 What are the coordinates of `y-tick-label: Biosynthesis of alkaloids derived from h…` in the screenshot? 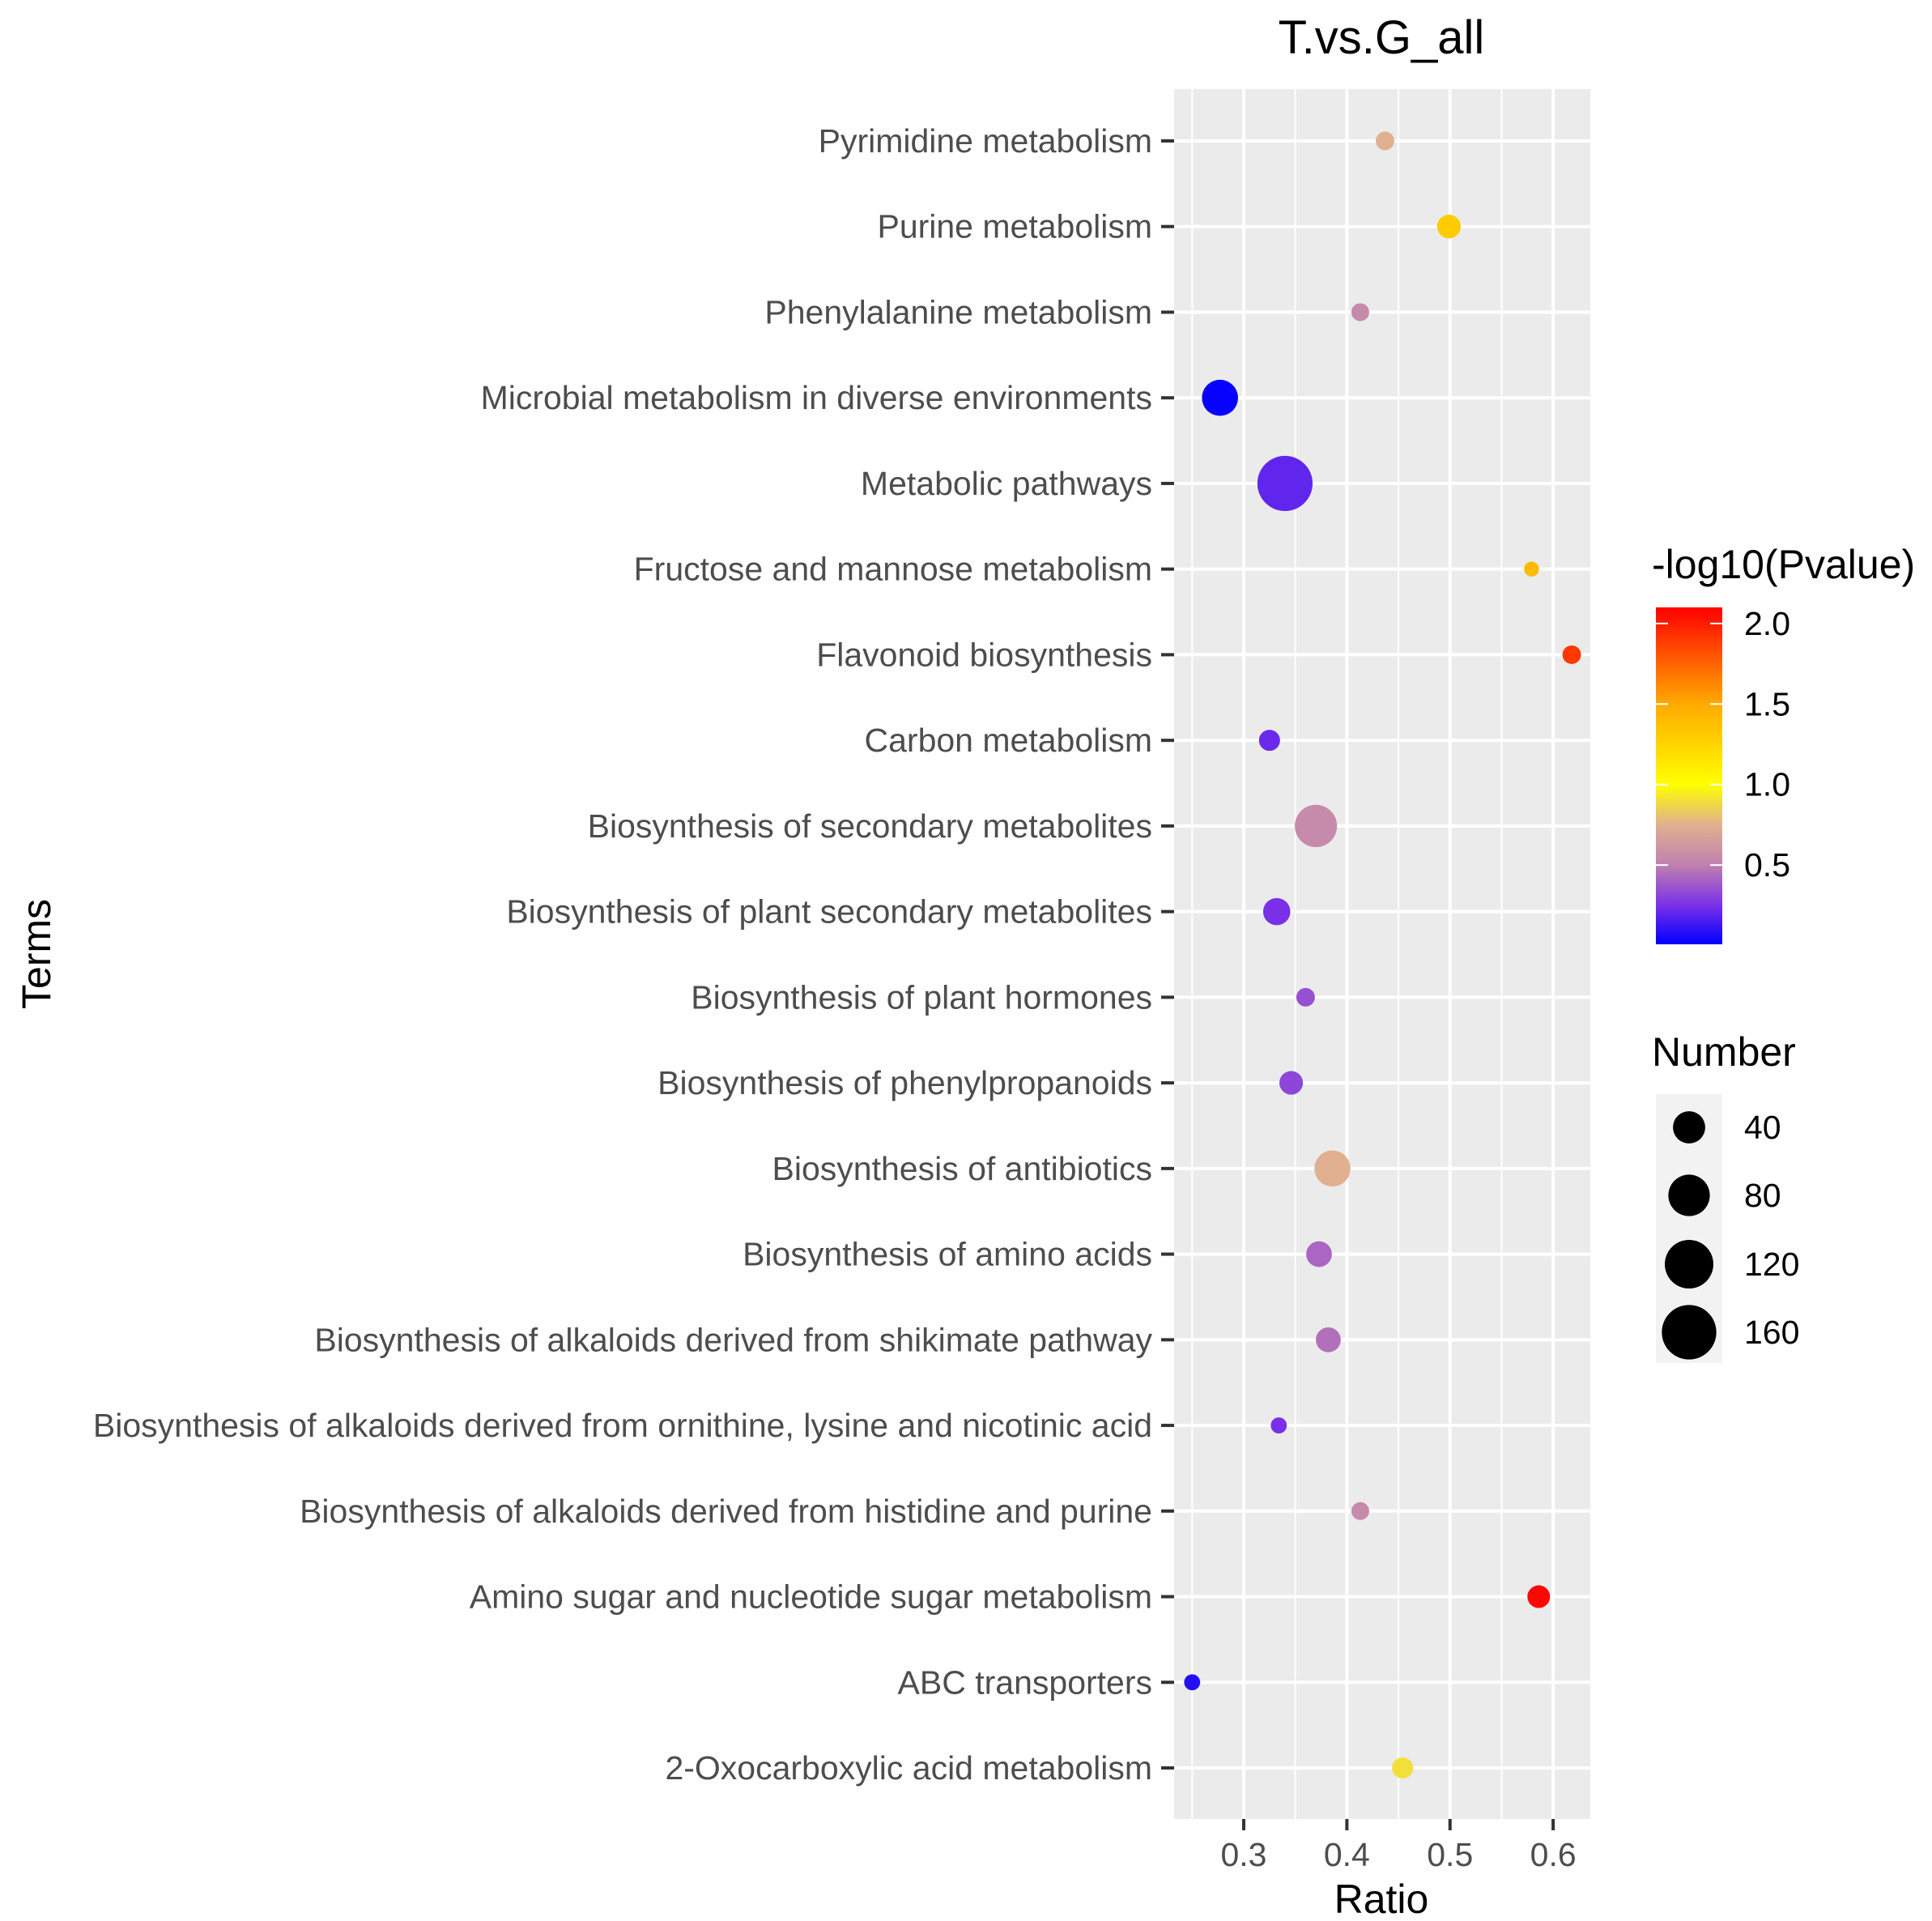 It's located at (726, 1511).